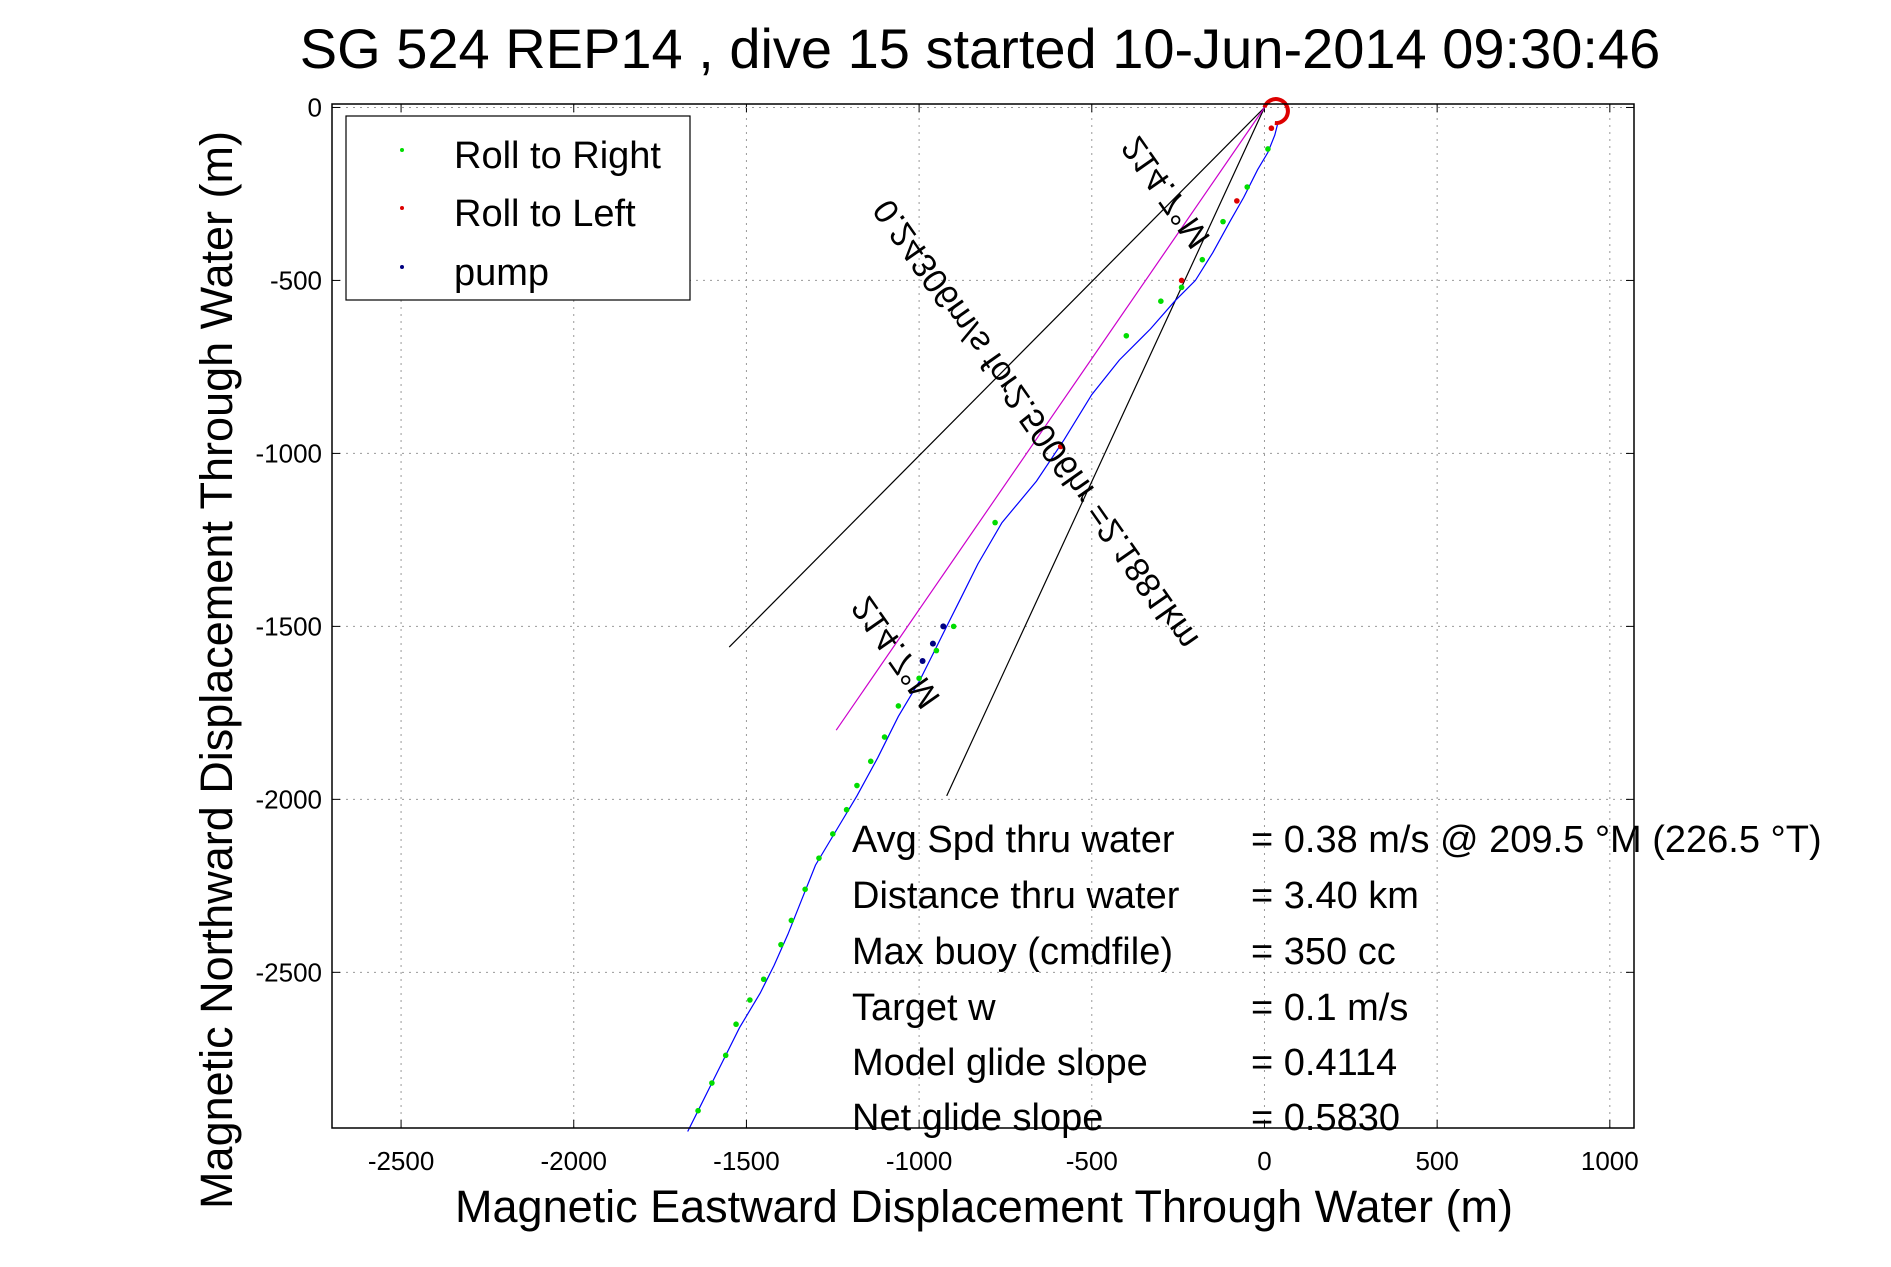 The height and width of the screenshot is (1267, 1891). I want to click on stat-label-target-w: Target w, so click(924, 1008).